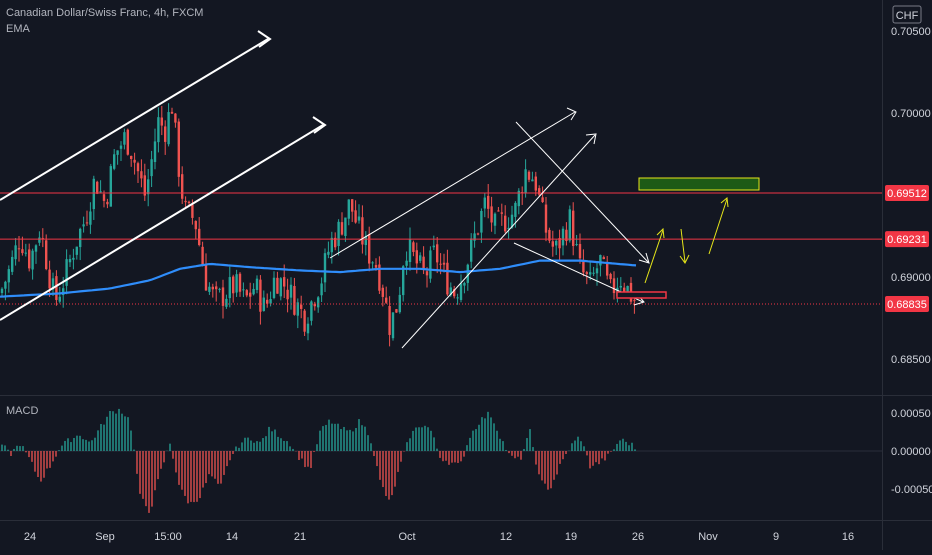 This screenshot has height=555, width=932. Describe the element at coordinates (264, 39) in the screenshot. I see `channel-upper-arrowhead` at that location.